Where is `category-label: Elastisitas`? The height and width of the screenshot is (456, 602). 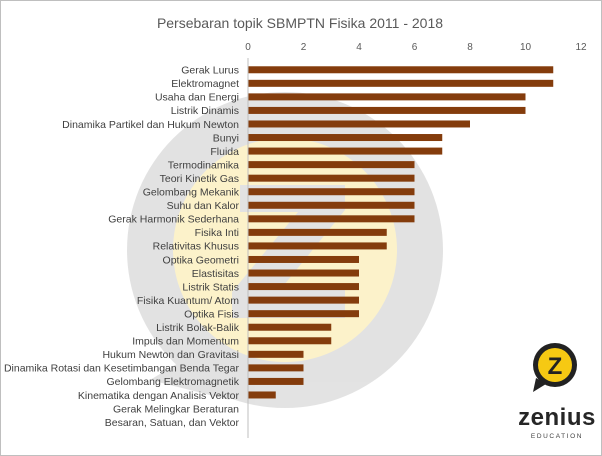 category-label: Elastisitas is located at coordinates (215, 274).